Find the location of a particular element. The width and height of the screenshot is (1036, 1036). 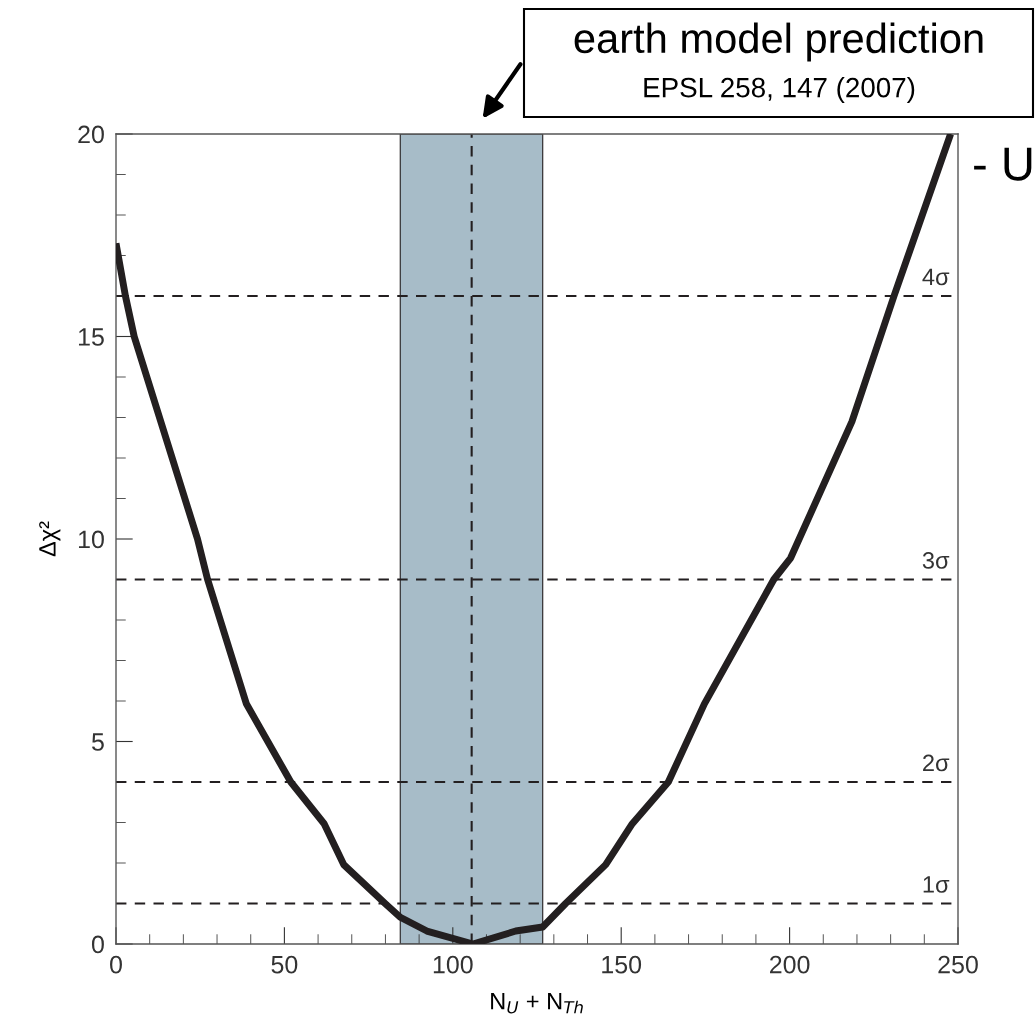

text: - U is located at coordinates (1003, 164).